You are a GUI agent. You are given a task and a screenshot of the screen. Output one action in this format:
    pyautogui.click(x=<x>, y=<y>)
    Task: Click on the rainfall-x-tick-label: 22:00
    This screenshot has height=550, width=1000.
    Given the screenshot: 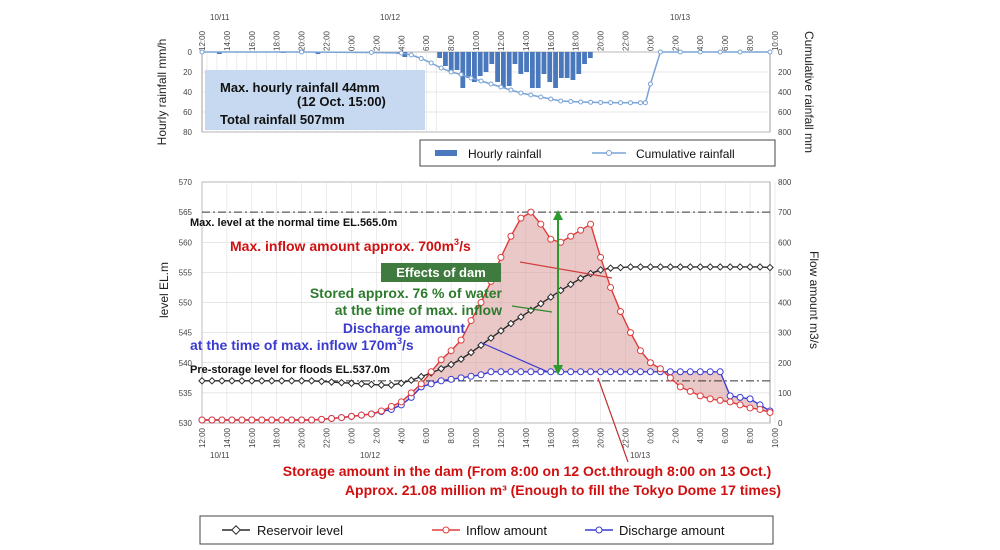 What is the action you would take?
    pyautogui.click(x=327, y=40)
    